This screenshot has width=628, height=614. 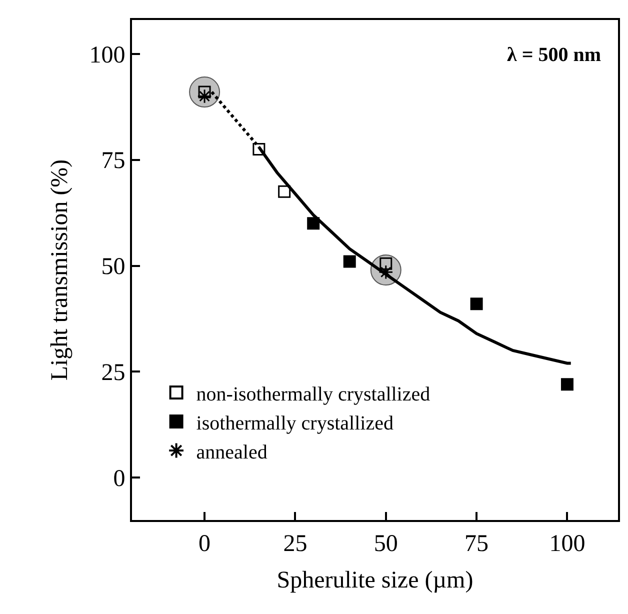 What do you see at coordinates (232, 452) in the screenshot?
I see `legend-label: annealed` at bounding box center [232, 452].